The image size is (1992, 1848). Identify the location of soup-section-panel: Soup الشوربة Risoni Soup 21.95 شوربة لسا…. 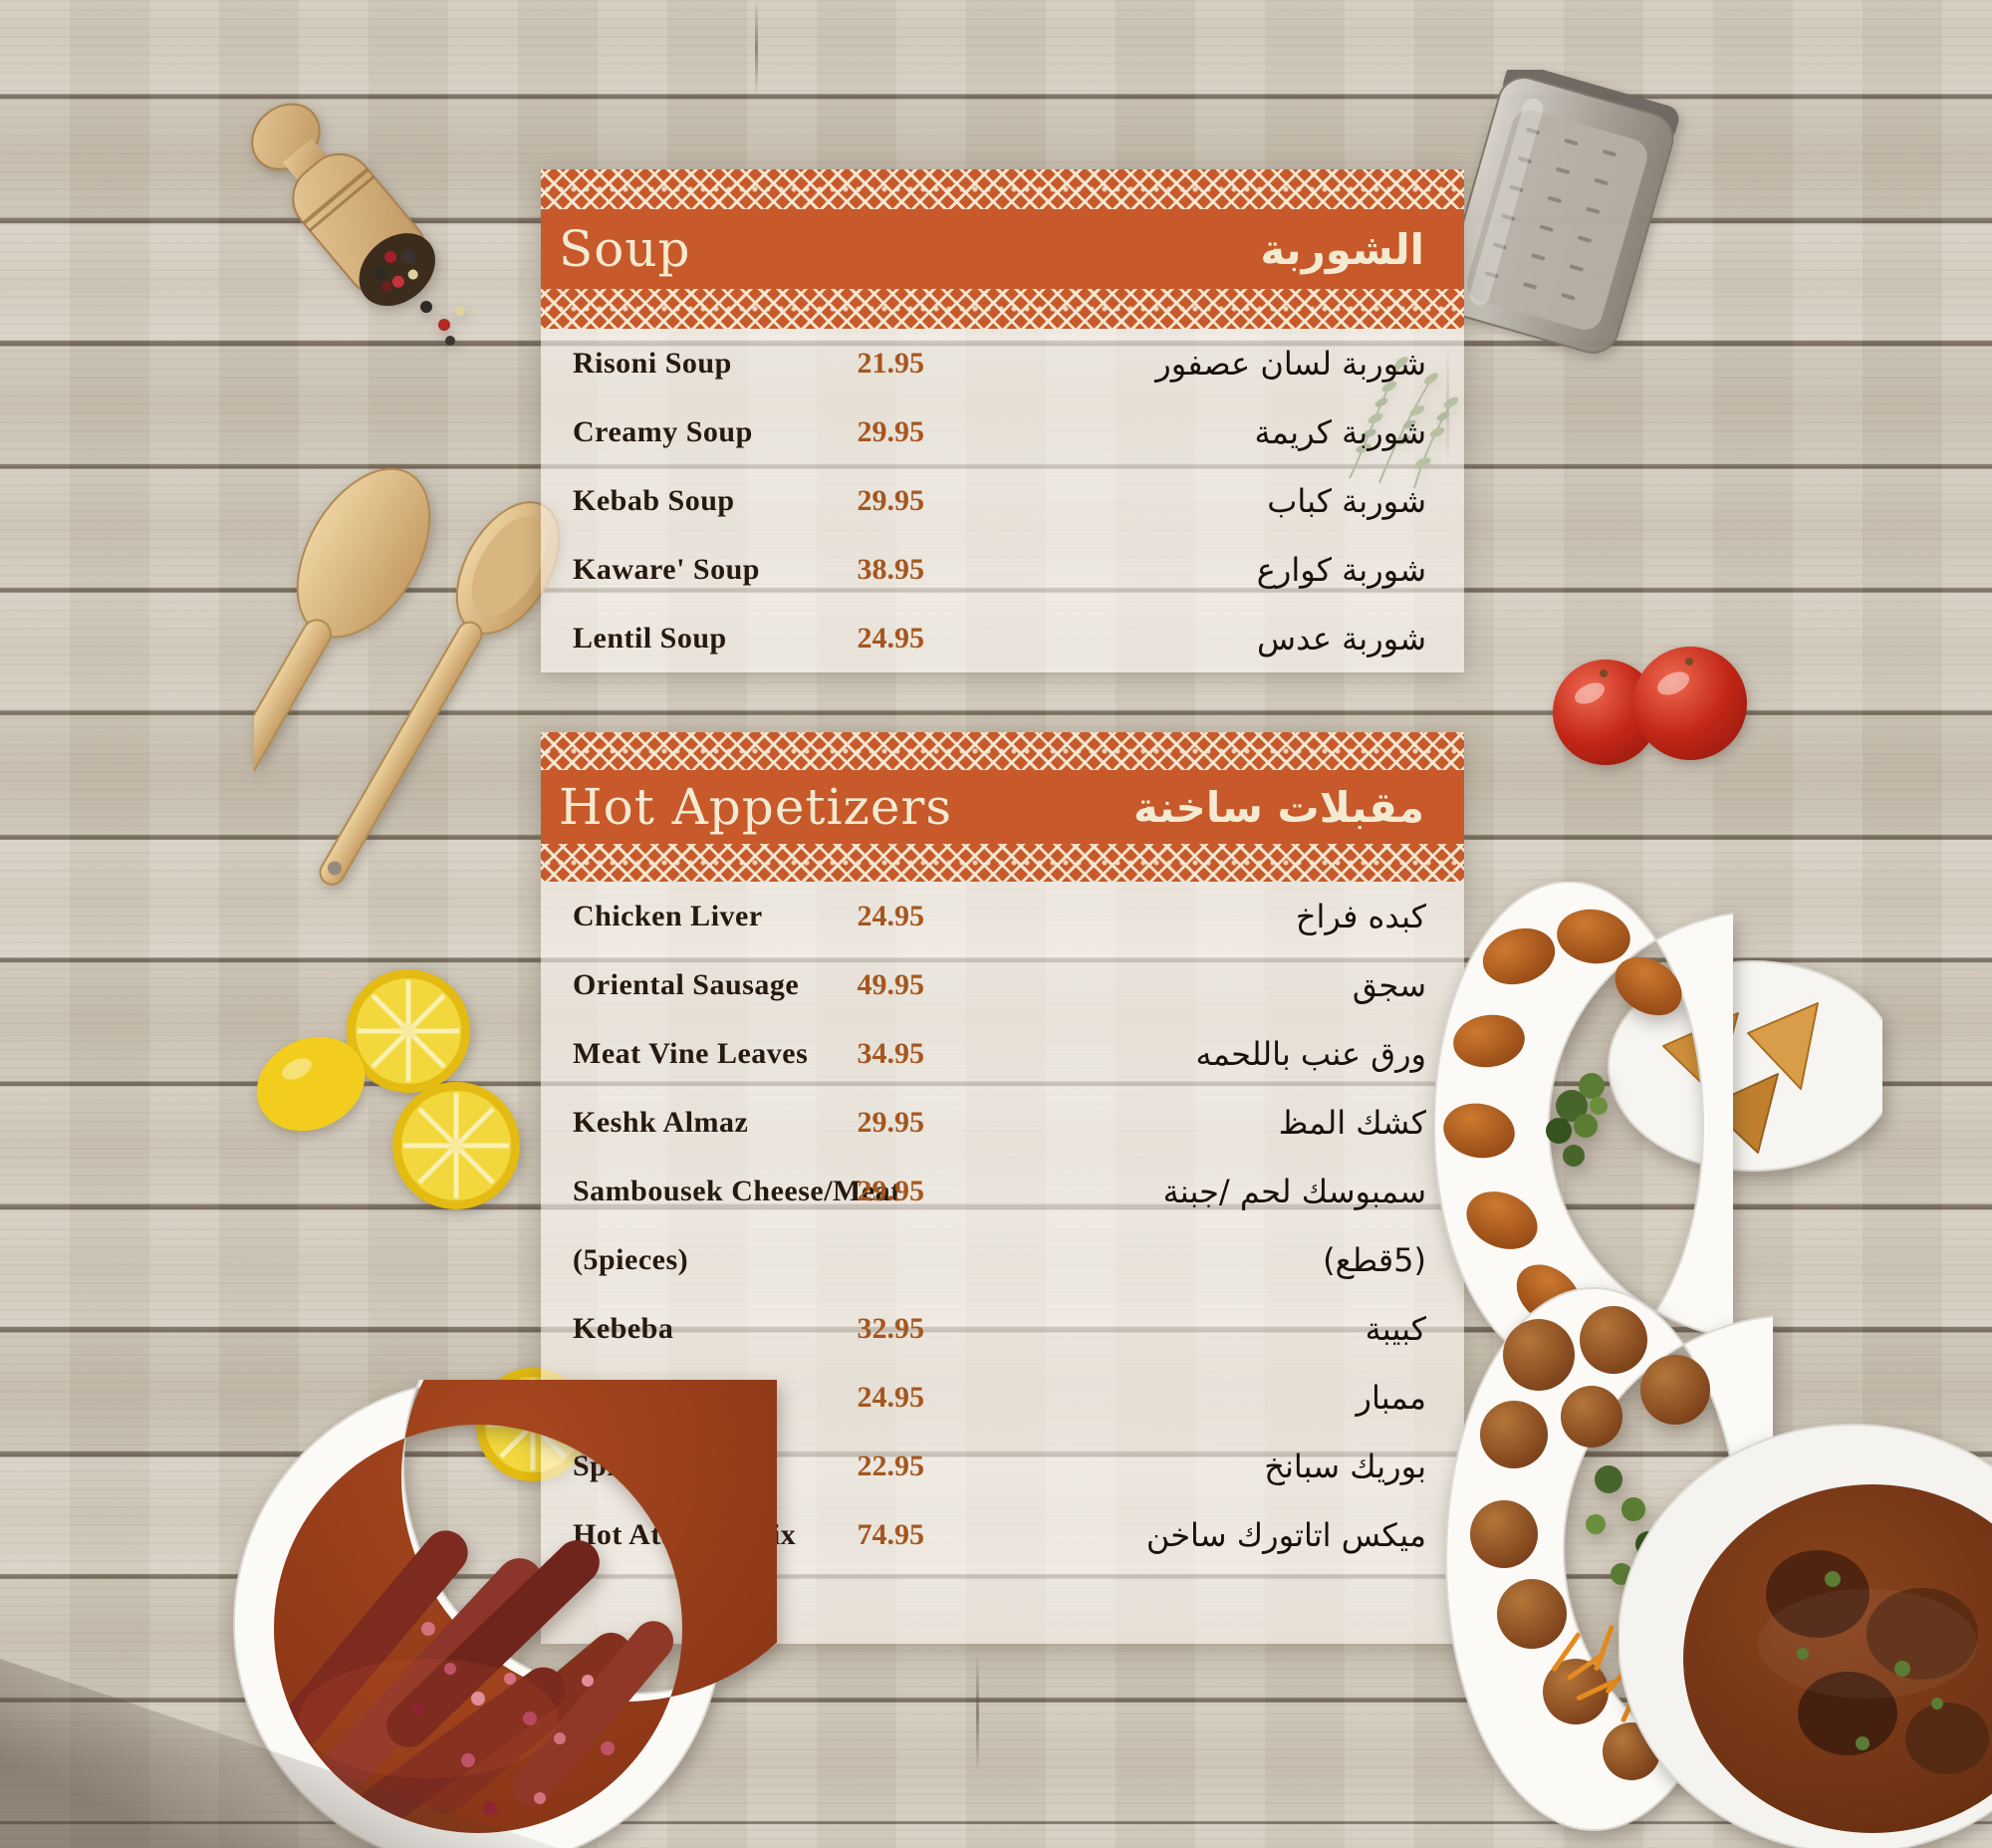
(1002, 421).